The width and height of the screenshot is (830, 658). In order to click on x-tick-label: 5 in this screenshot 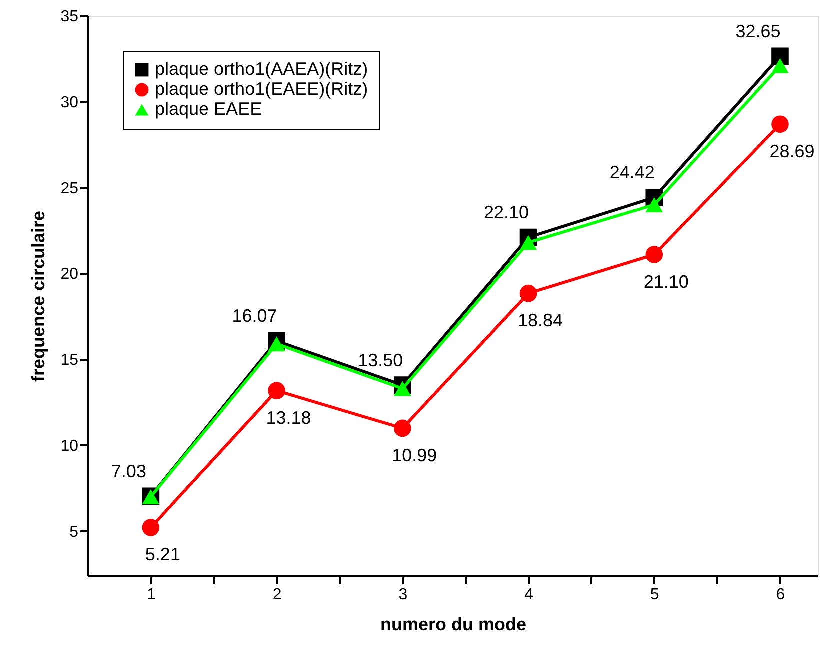, I will do `click(655, 595)`.